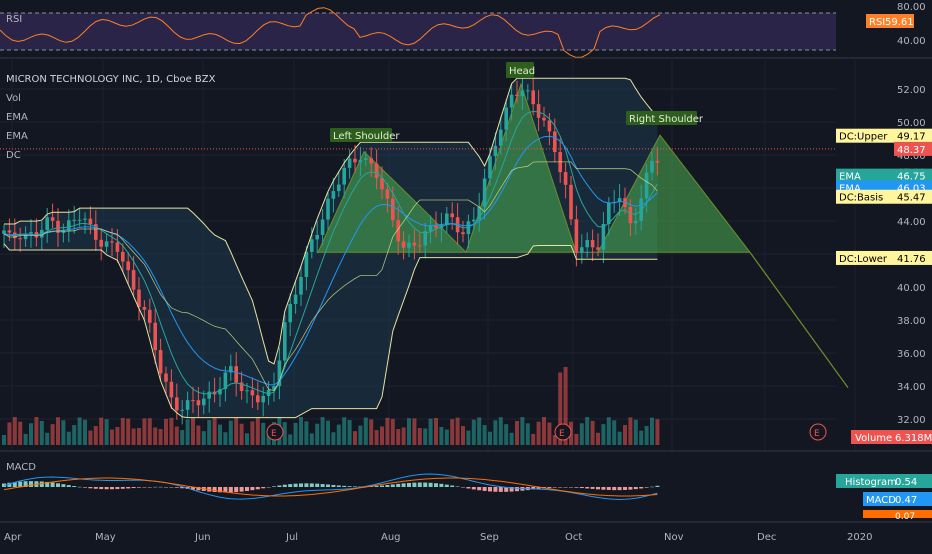  I want to click on price-axis-tick: 52.00, so click(911, 90).